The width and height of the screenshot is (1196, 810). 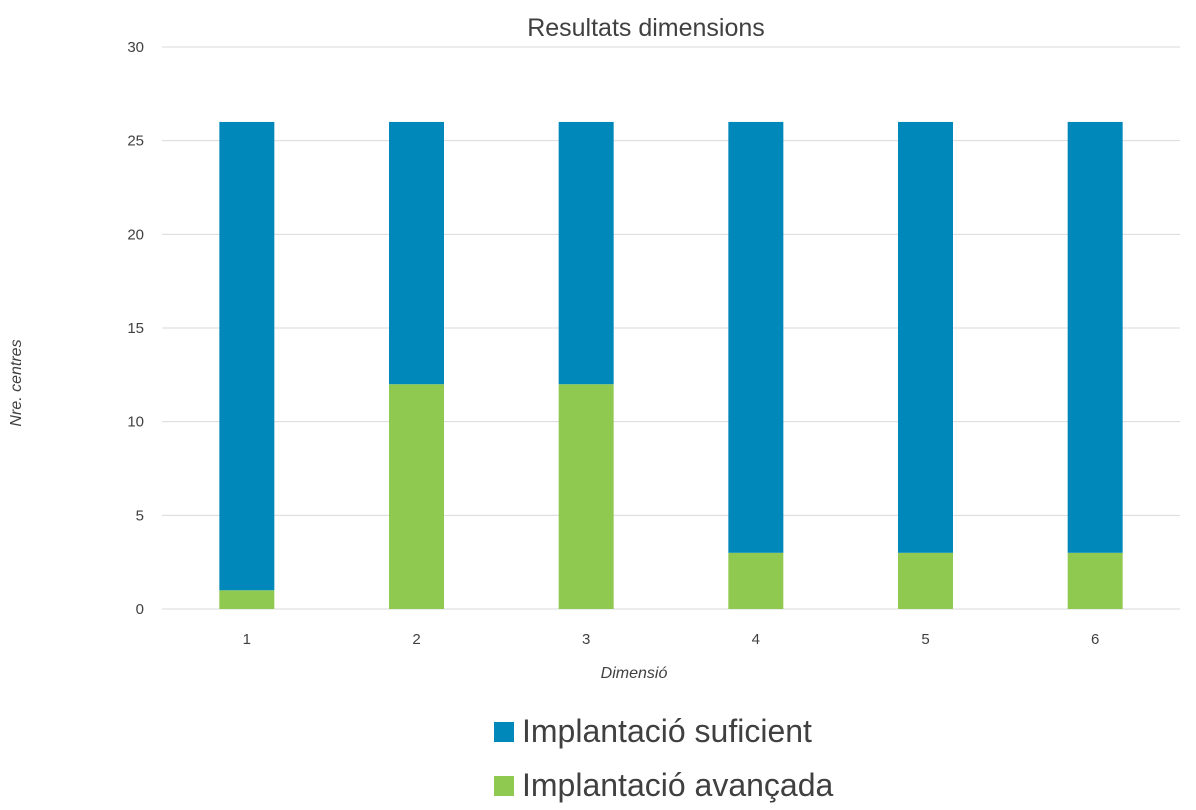 I want to click on y-tick-label: 25, so click(x=135, y=141).